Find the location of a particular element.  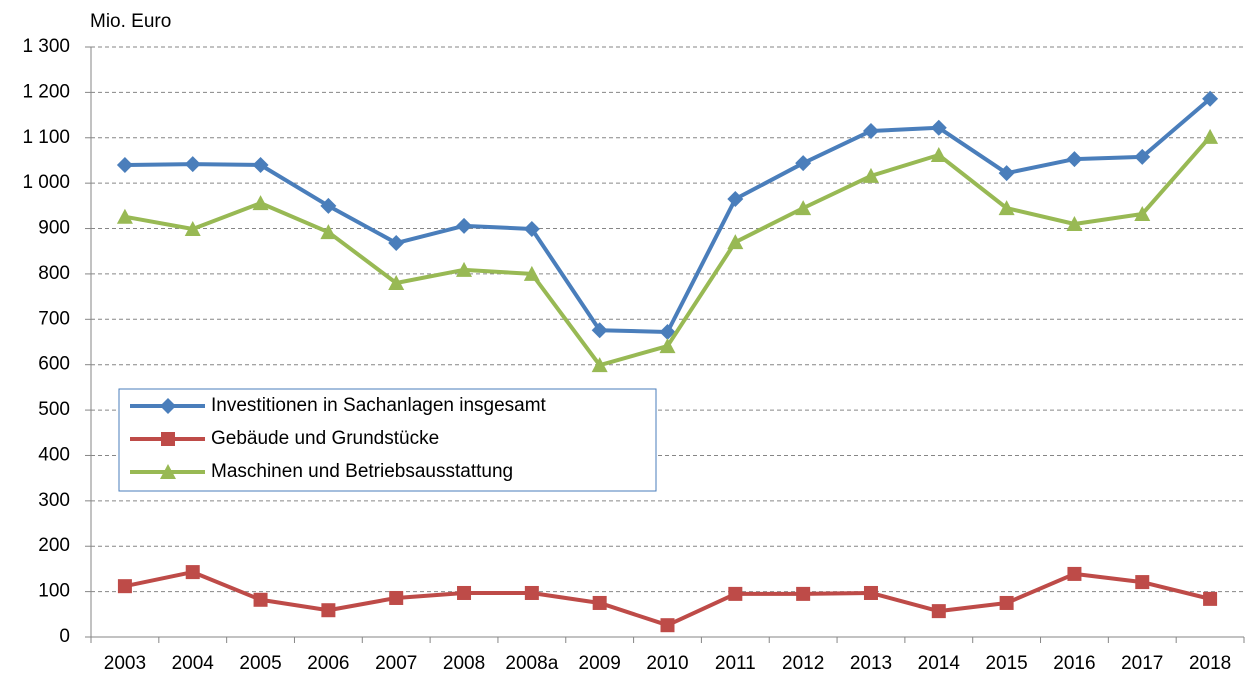

legend-box is located at coordinates (387, 440).